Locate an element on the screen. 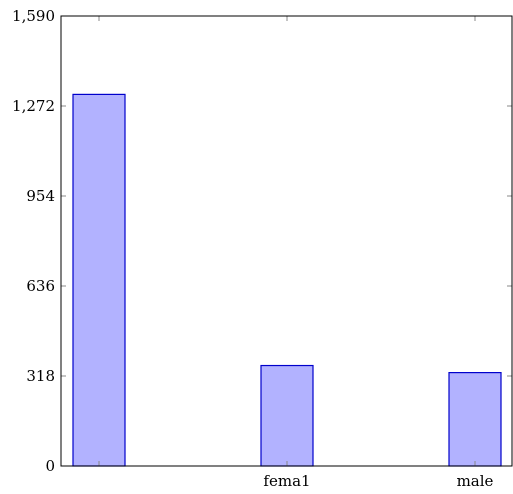 The image size is (513, 494). x-tick-label: male is located at coordinates (475, 481).